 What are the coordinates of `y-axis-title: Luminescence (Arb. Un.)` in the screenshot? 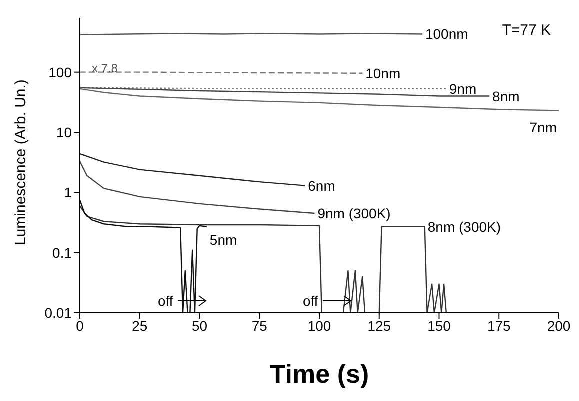 It's located at (21, 163).